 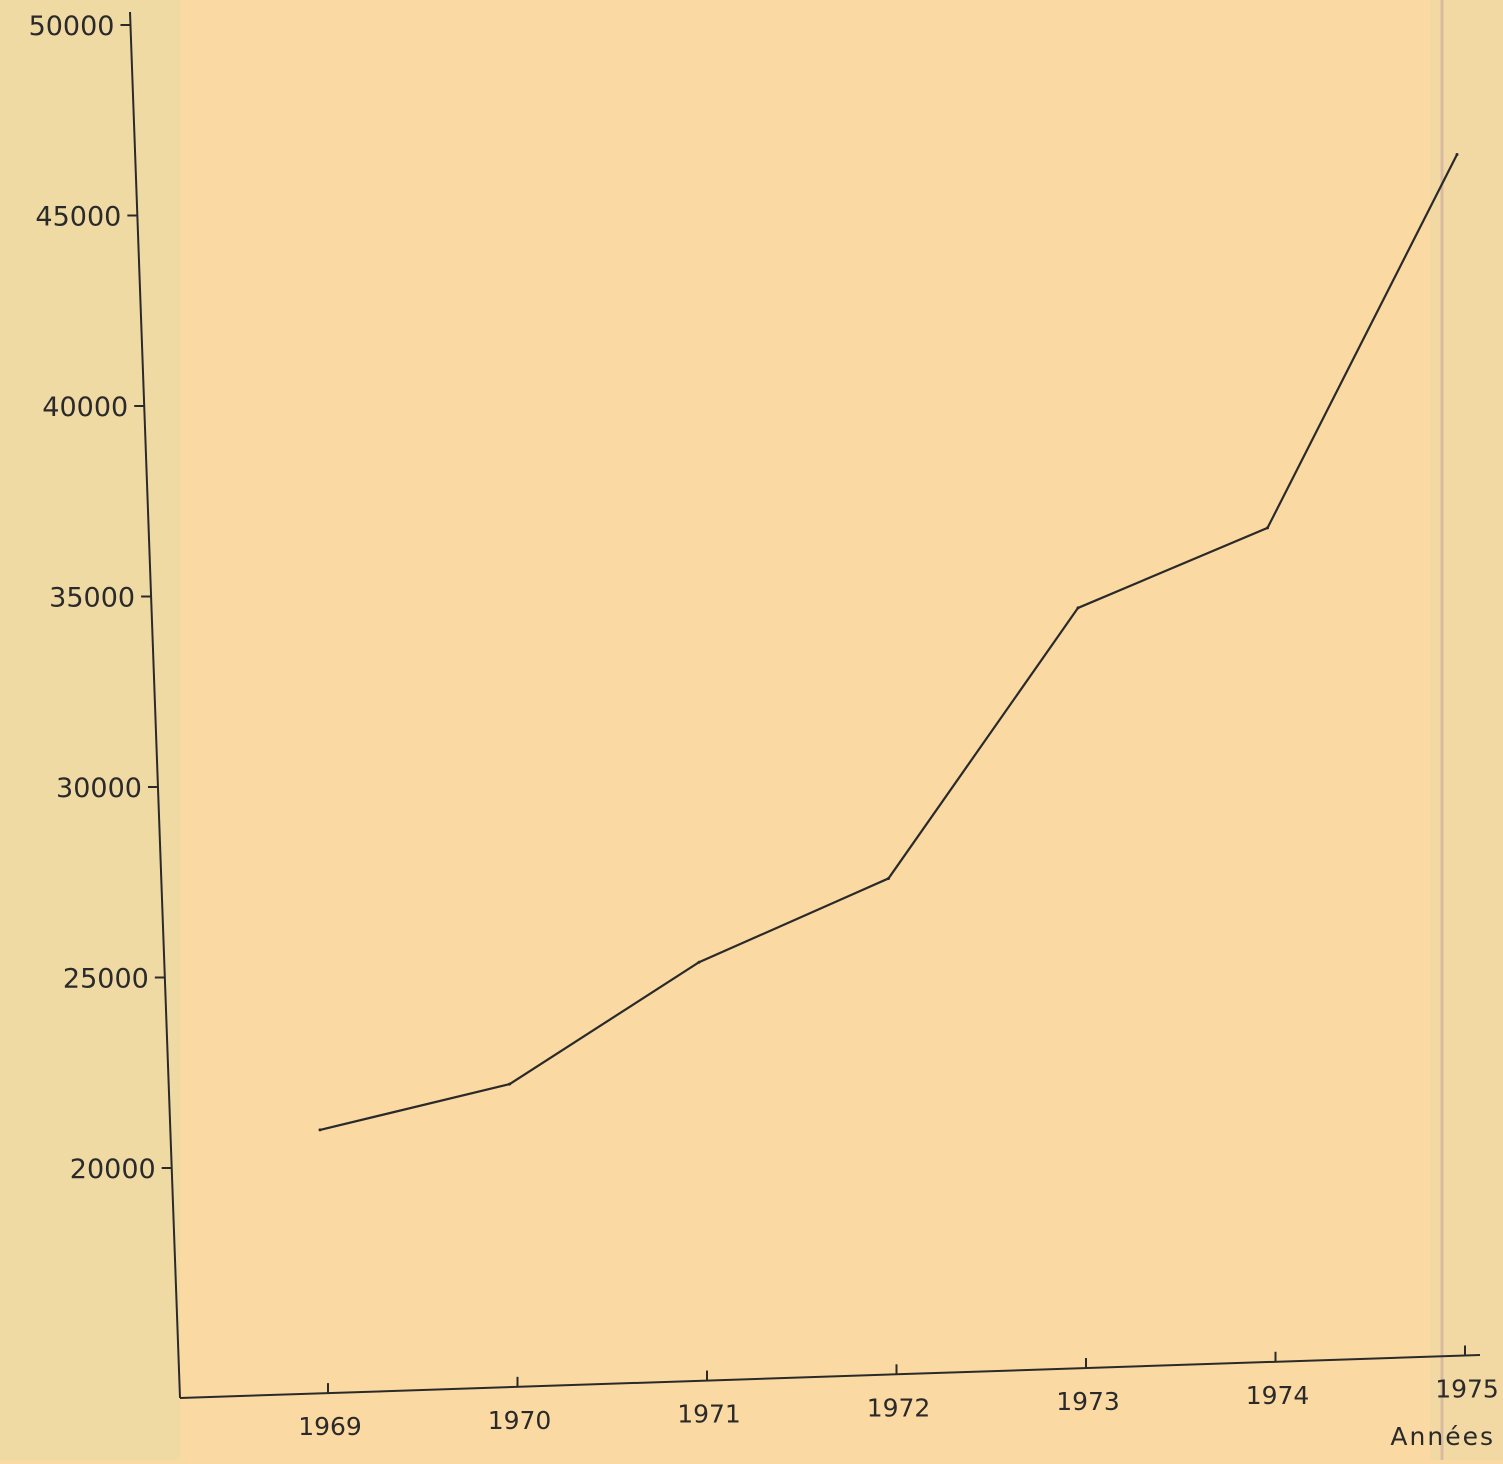 What do you see at coordinates (85, 407) in the screenshot?
I see `y-tick-label: 40000` at bounding box center [85, 407].